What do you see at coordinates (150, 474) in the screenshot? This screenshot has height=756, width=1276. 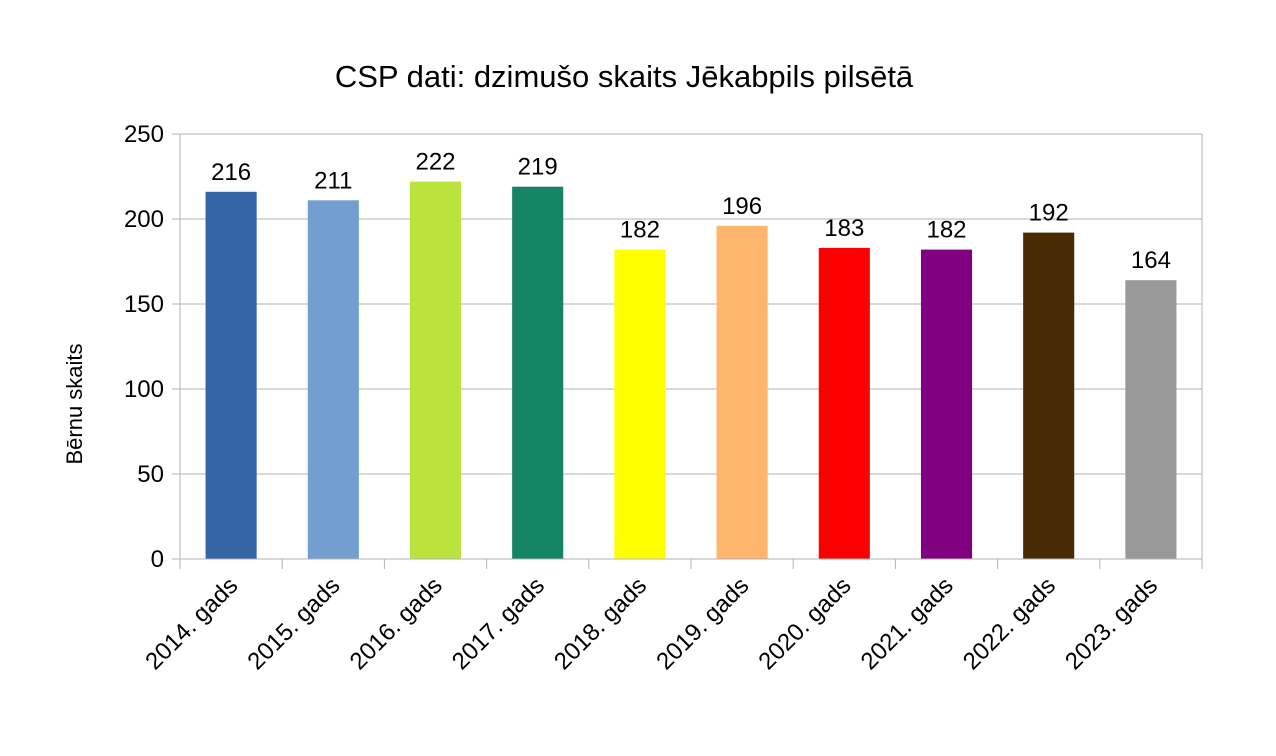 I see `y-tick-label: 50` at bounding box center [150, 474].